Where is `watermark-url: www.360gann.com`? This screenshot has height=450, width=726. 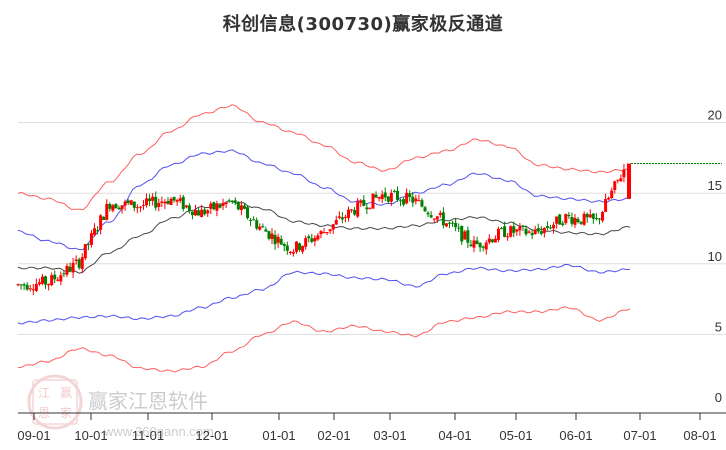
watermark-url: www.360gann.com is located at coordinates (158, 431).